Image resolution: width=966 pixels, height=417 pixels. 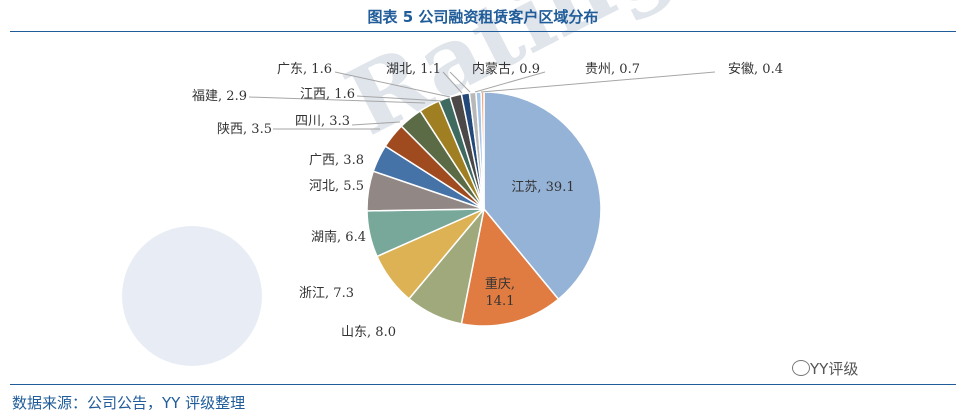 I want to click on data-label-12: 湖北, 1.1, so click(x=413, y=69).